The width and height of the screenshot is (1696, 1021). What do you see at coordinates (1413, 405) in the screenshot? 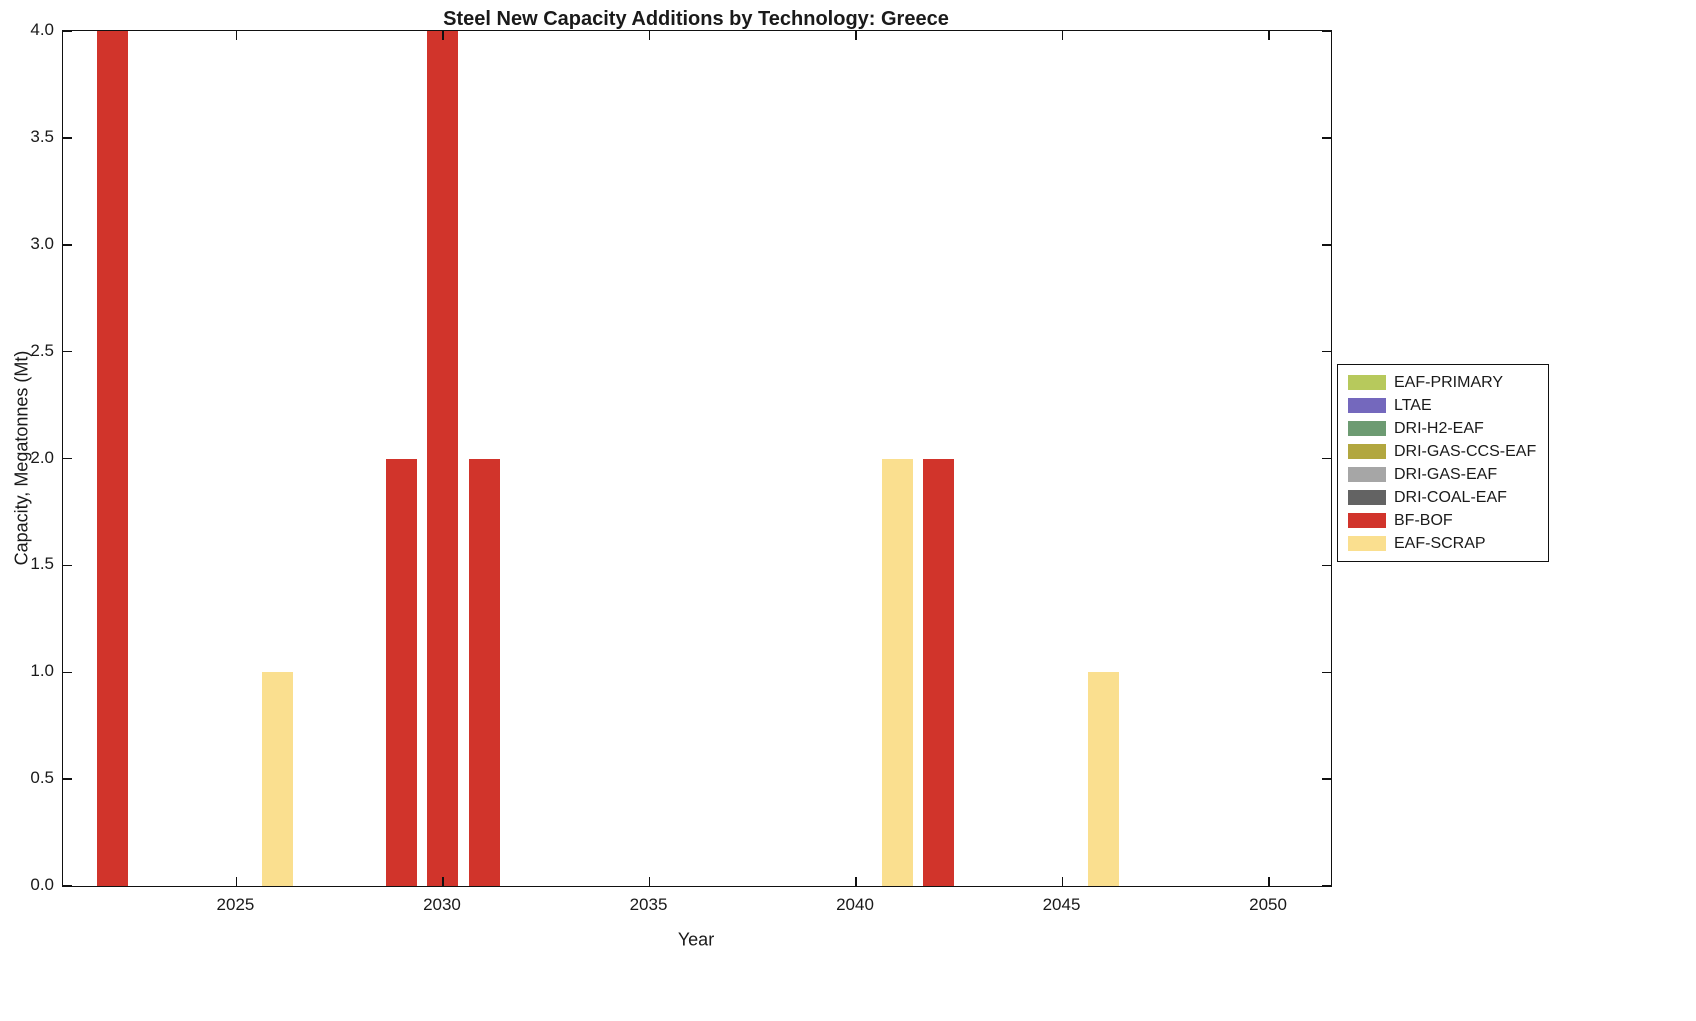
I see `legend-label: LTAE` at bounding box center [1413, 405].